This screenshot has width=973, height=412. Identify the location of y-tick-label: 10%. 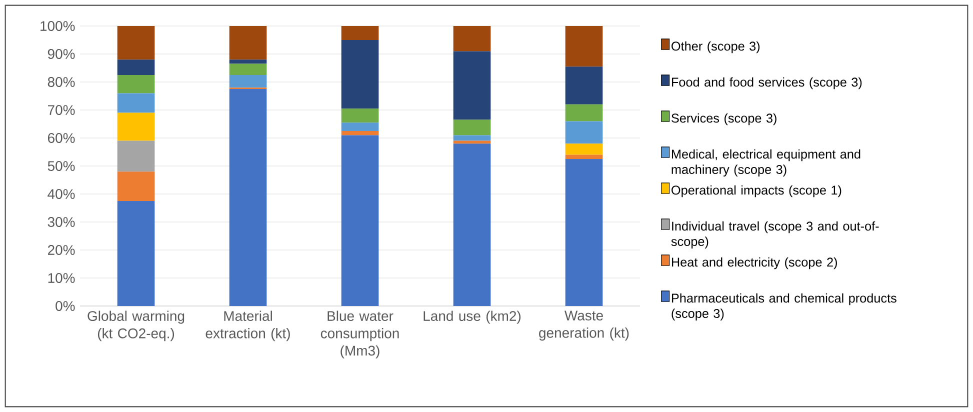
(61, 278).